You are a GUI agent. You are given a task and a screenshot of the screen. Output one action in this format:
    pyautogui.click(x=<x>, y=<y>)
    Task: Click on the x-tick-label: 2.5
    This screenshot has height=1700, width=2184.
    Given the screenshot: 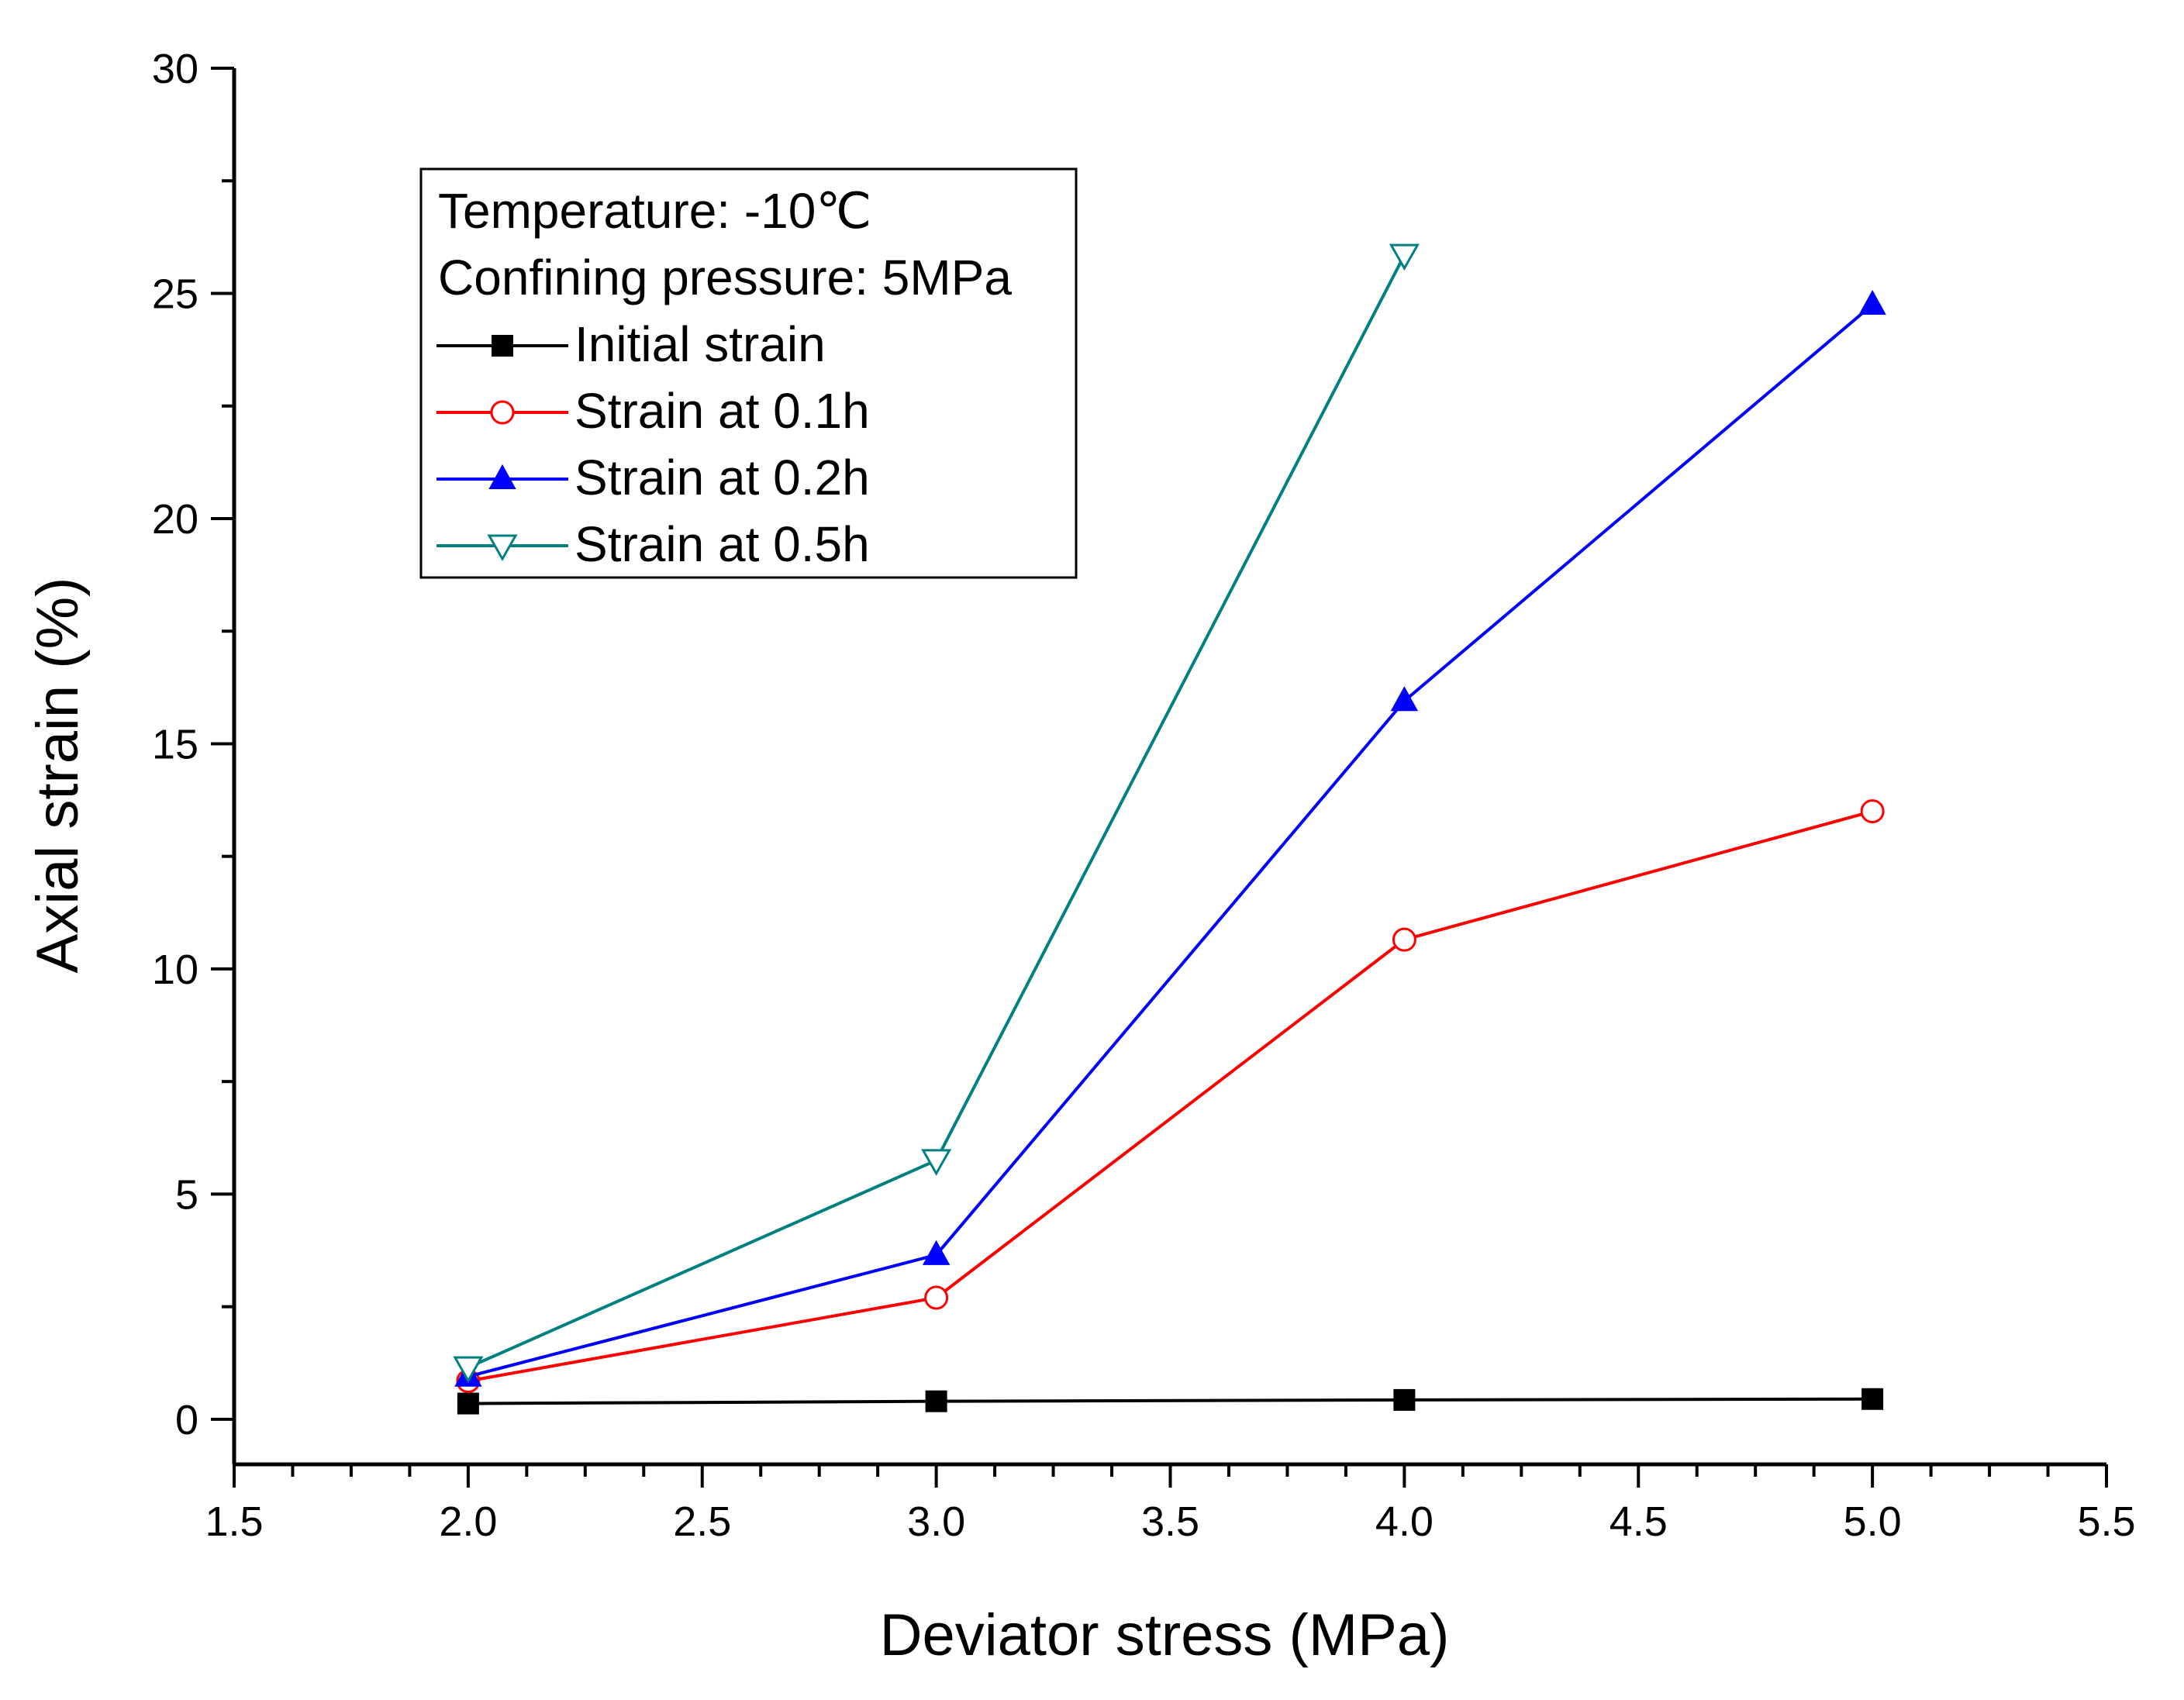 What is the action you would take?
    pyautogui.click(x=702, y=1522)
    